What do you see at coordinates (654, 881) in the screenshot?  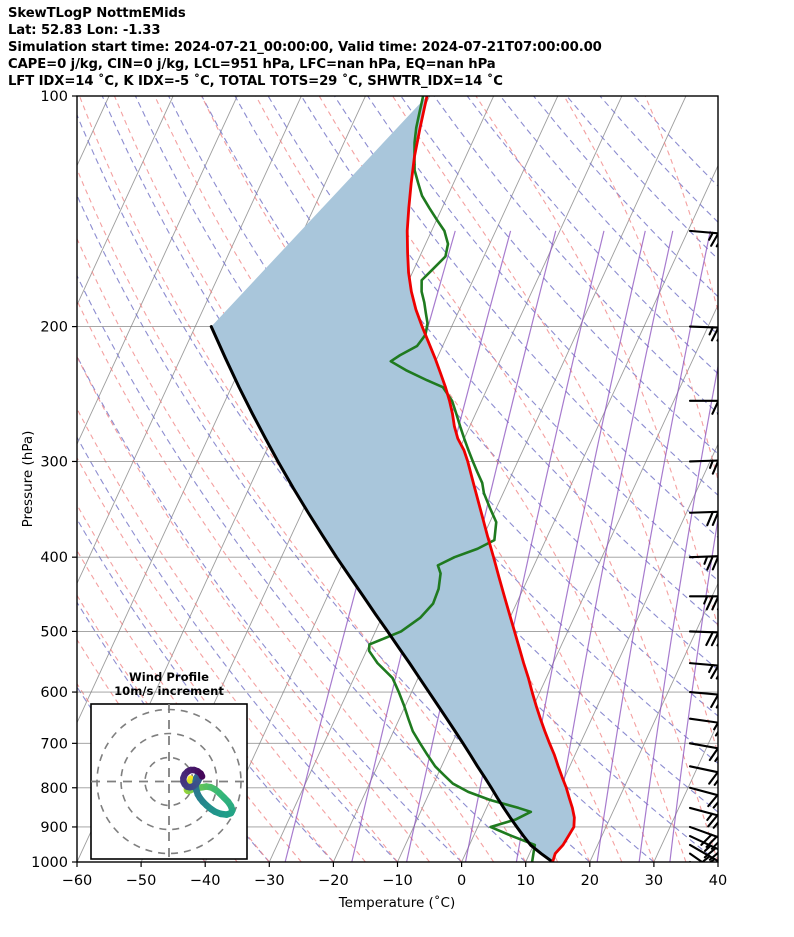 I see `x-tick-label: 30` at bounding box center [654, 881].